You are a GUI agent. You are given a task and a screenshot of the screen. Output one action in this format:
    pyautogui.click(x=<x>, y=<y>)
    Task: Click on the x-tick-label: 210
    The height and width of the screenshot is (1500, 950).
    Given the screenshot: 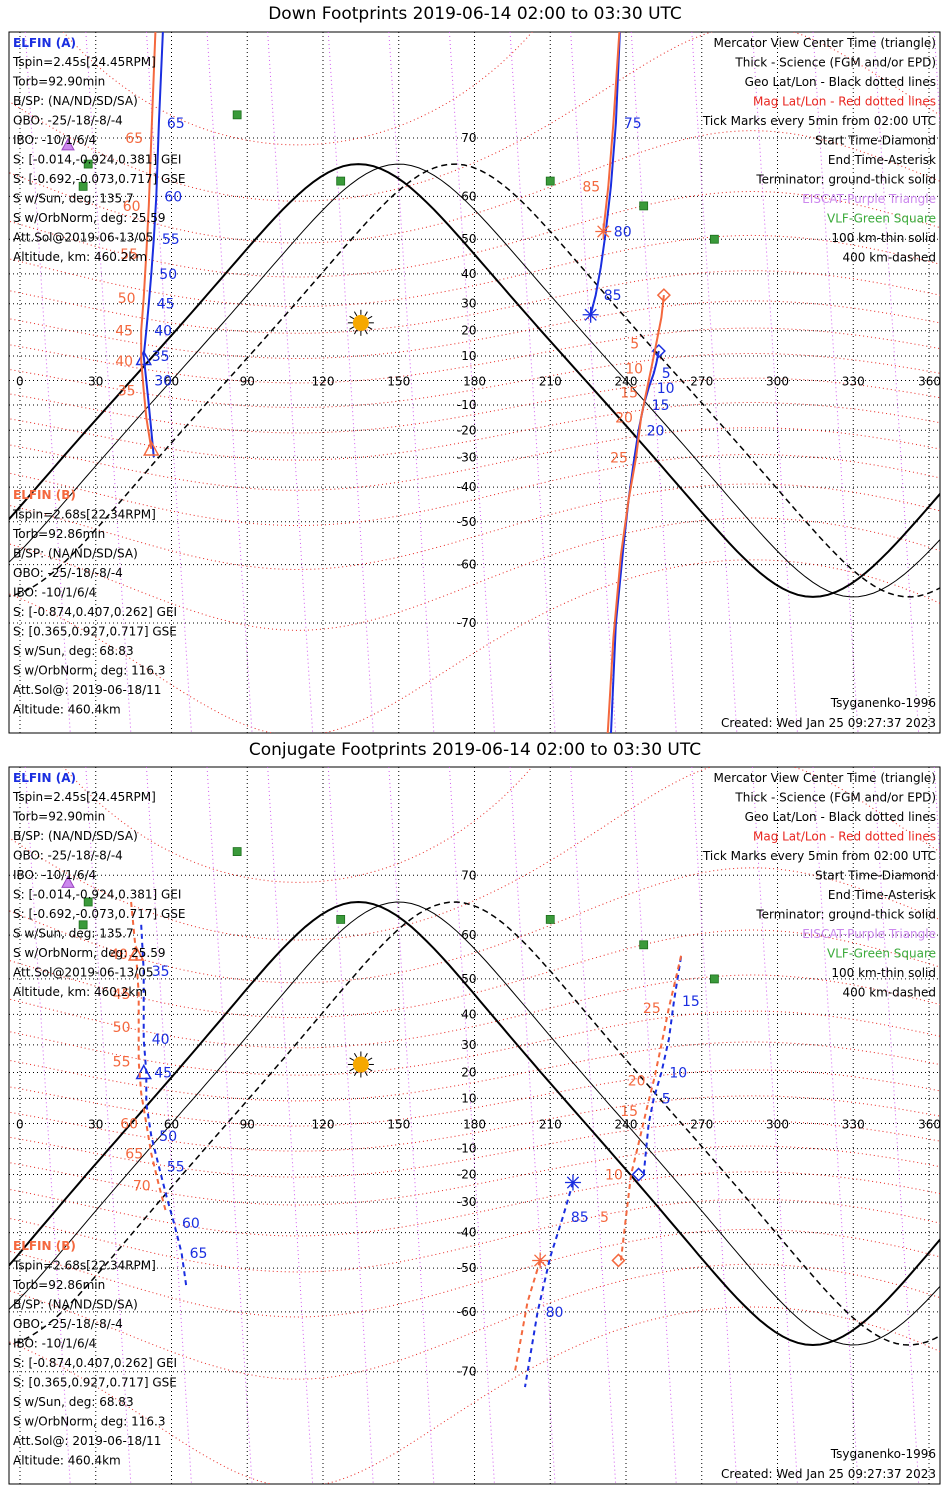 What is the action you would take?
    pyautogui.click(x=550, y=1125)
    